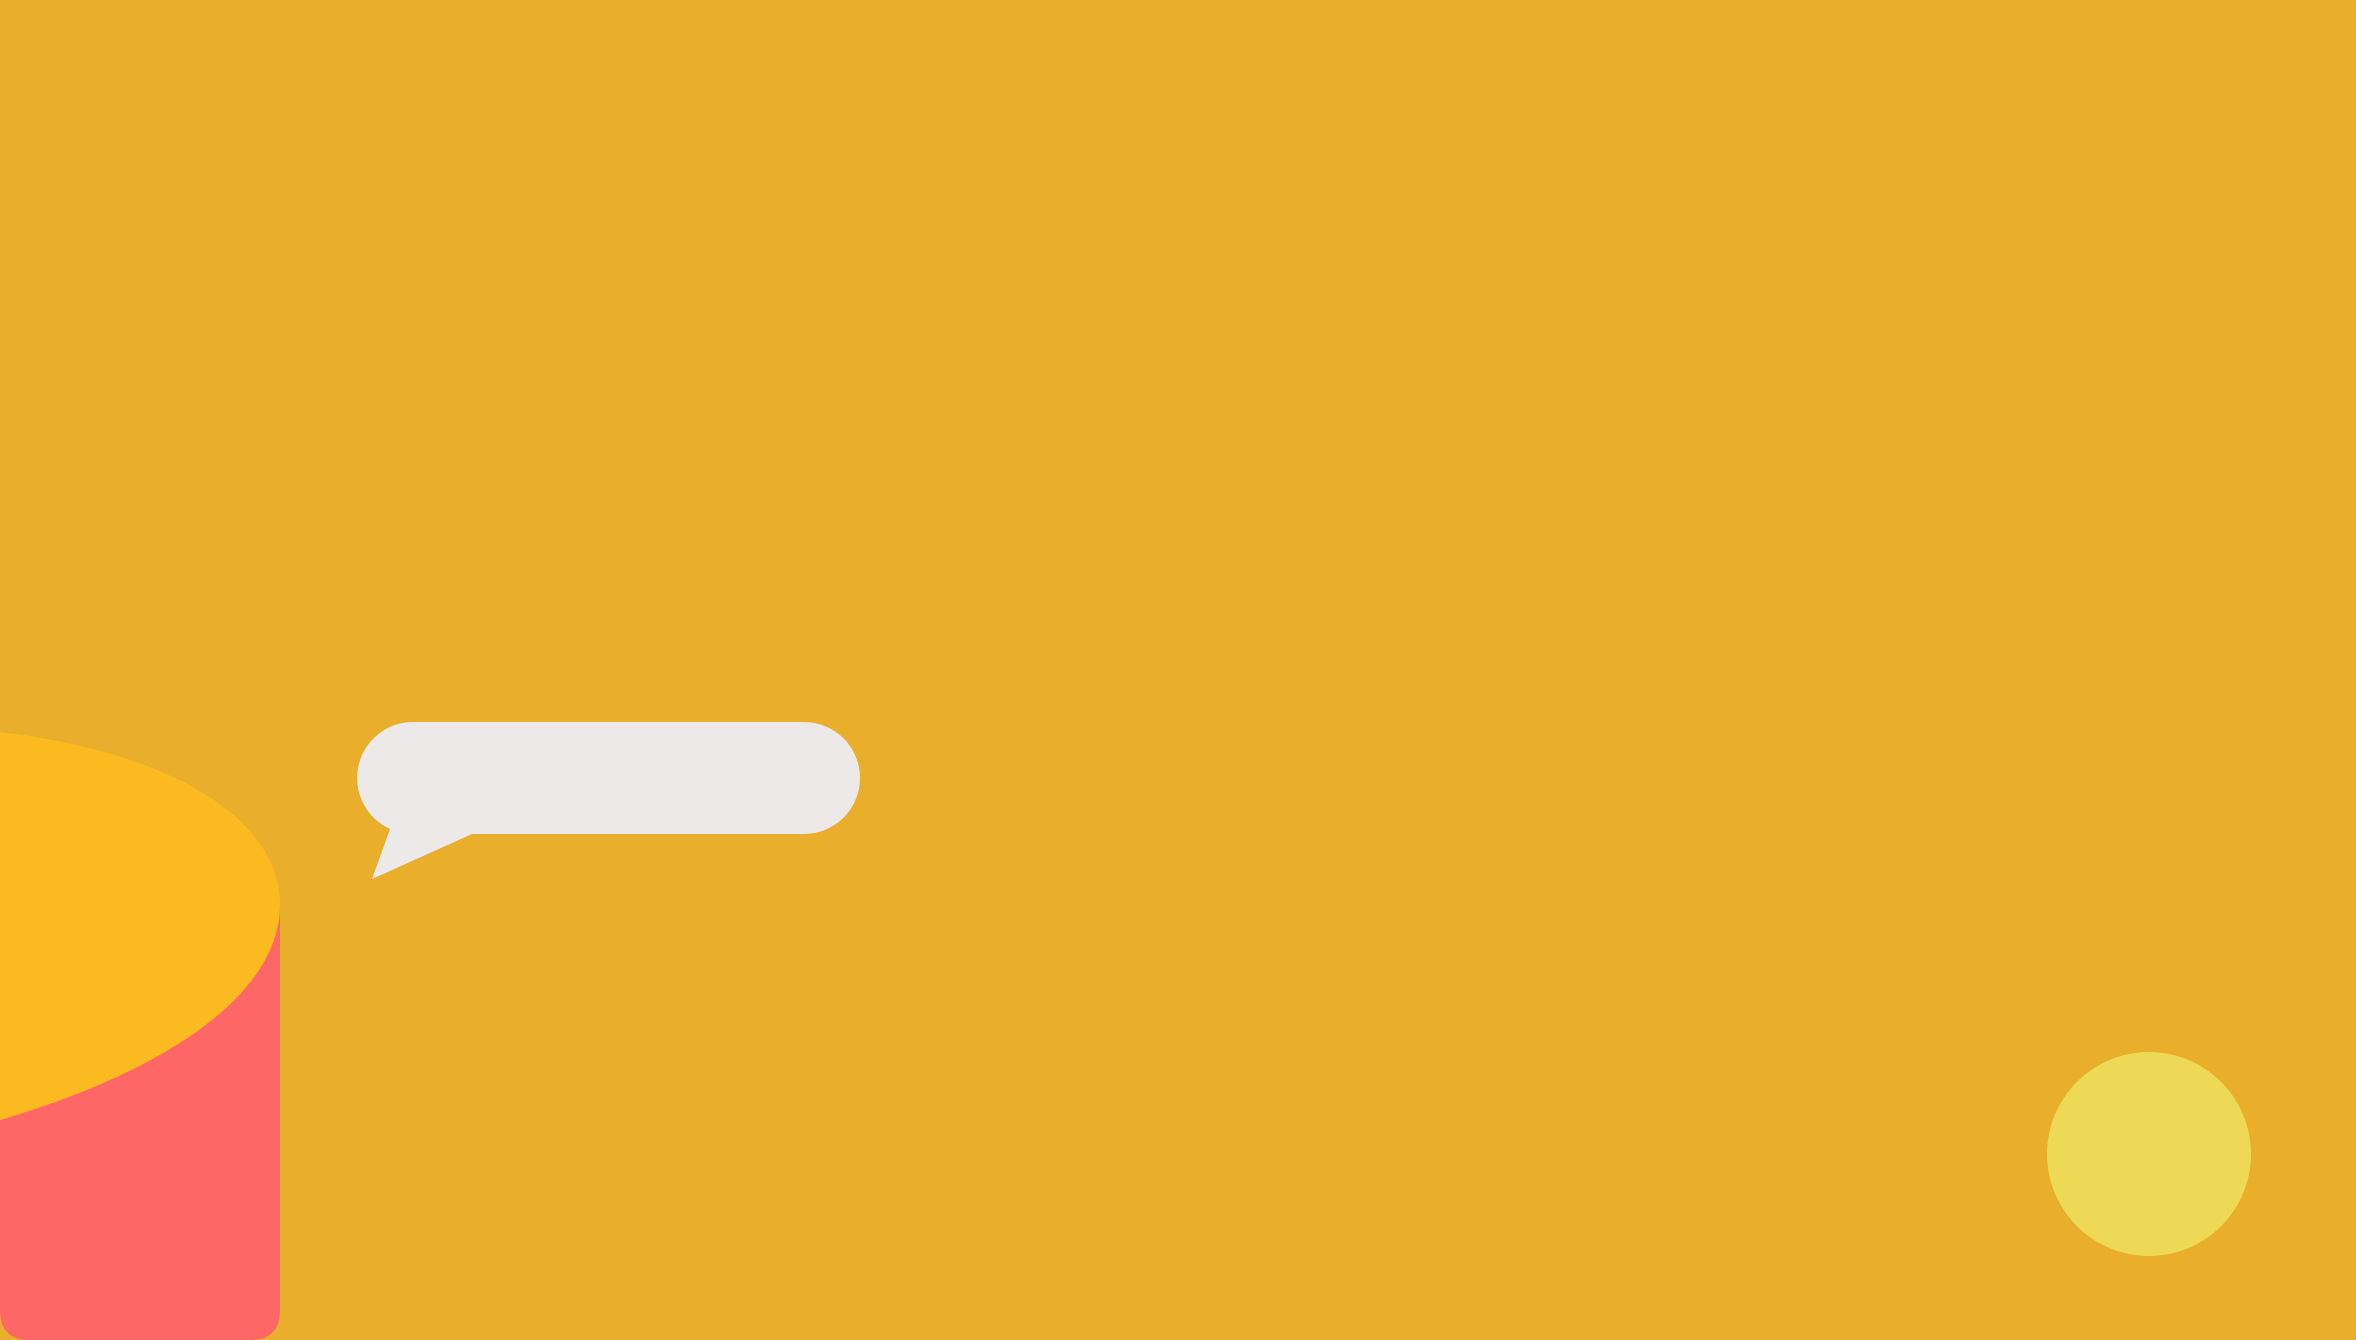  What do you see at coordinates (140, 926) in the screenshot?
I see `cylinder-top` at bounding box center [140, 926].